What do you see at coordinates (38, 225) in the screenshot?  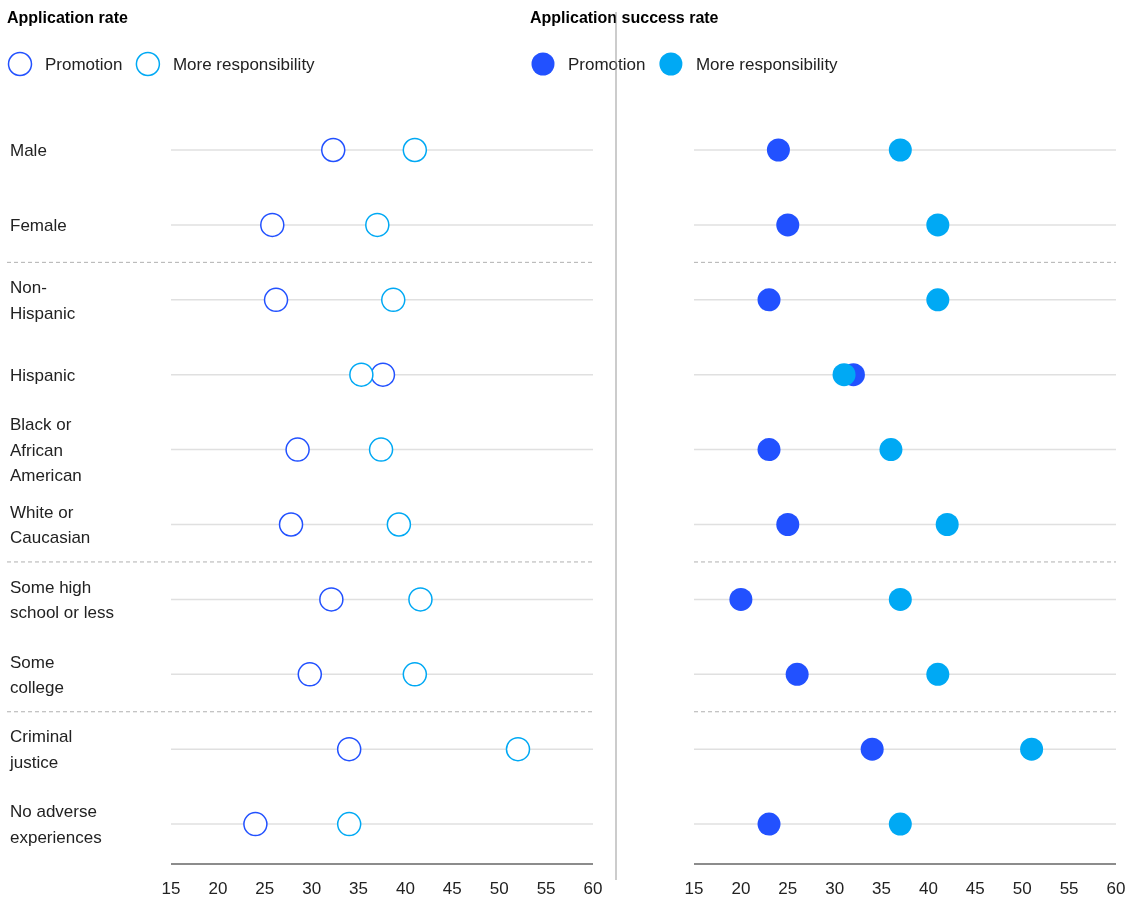 I see `y-tick-label: Female` at bounding box center [38, 225].